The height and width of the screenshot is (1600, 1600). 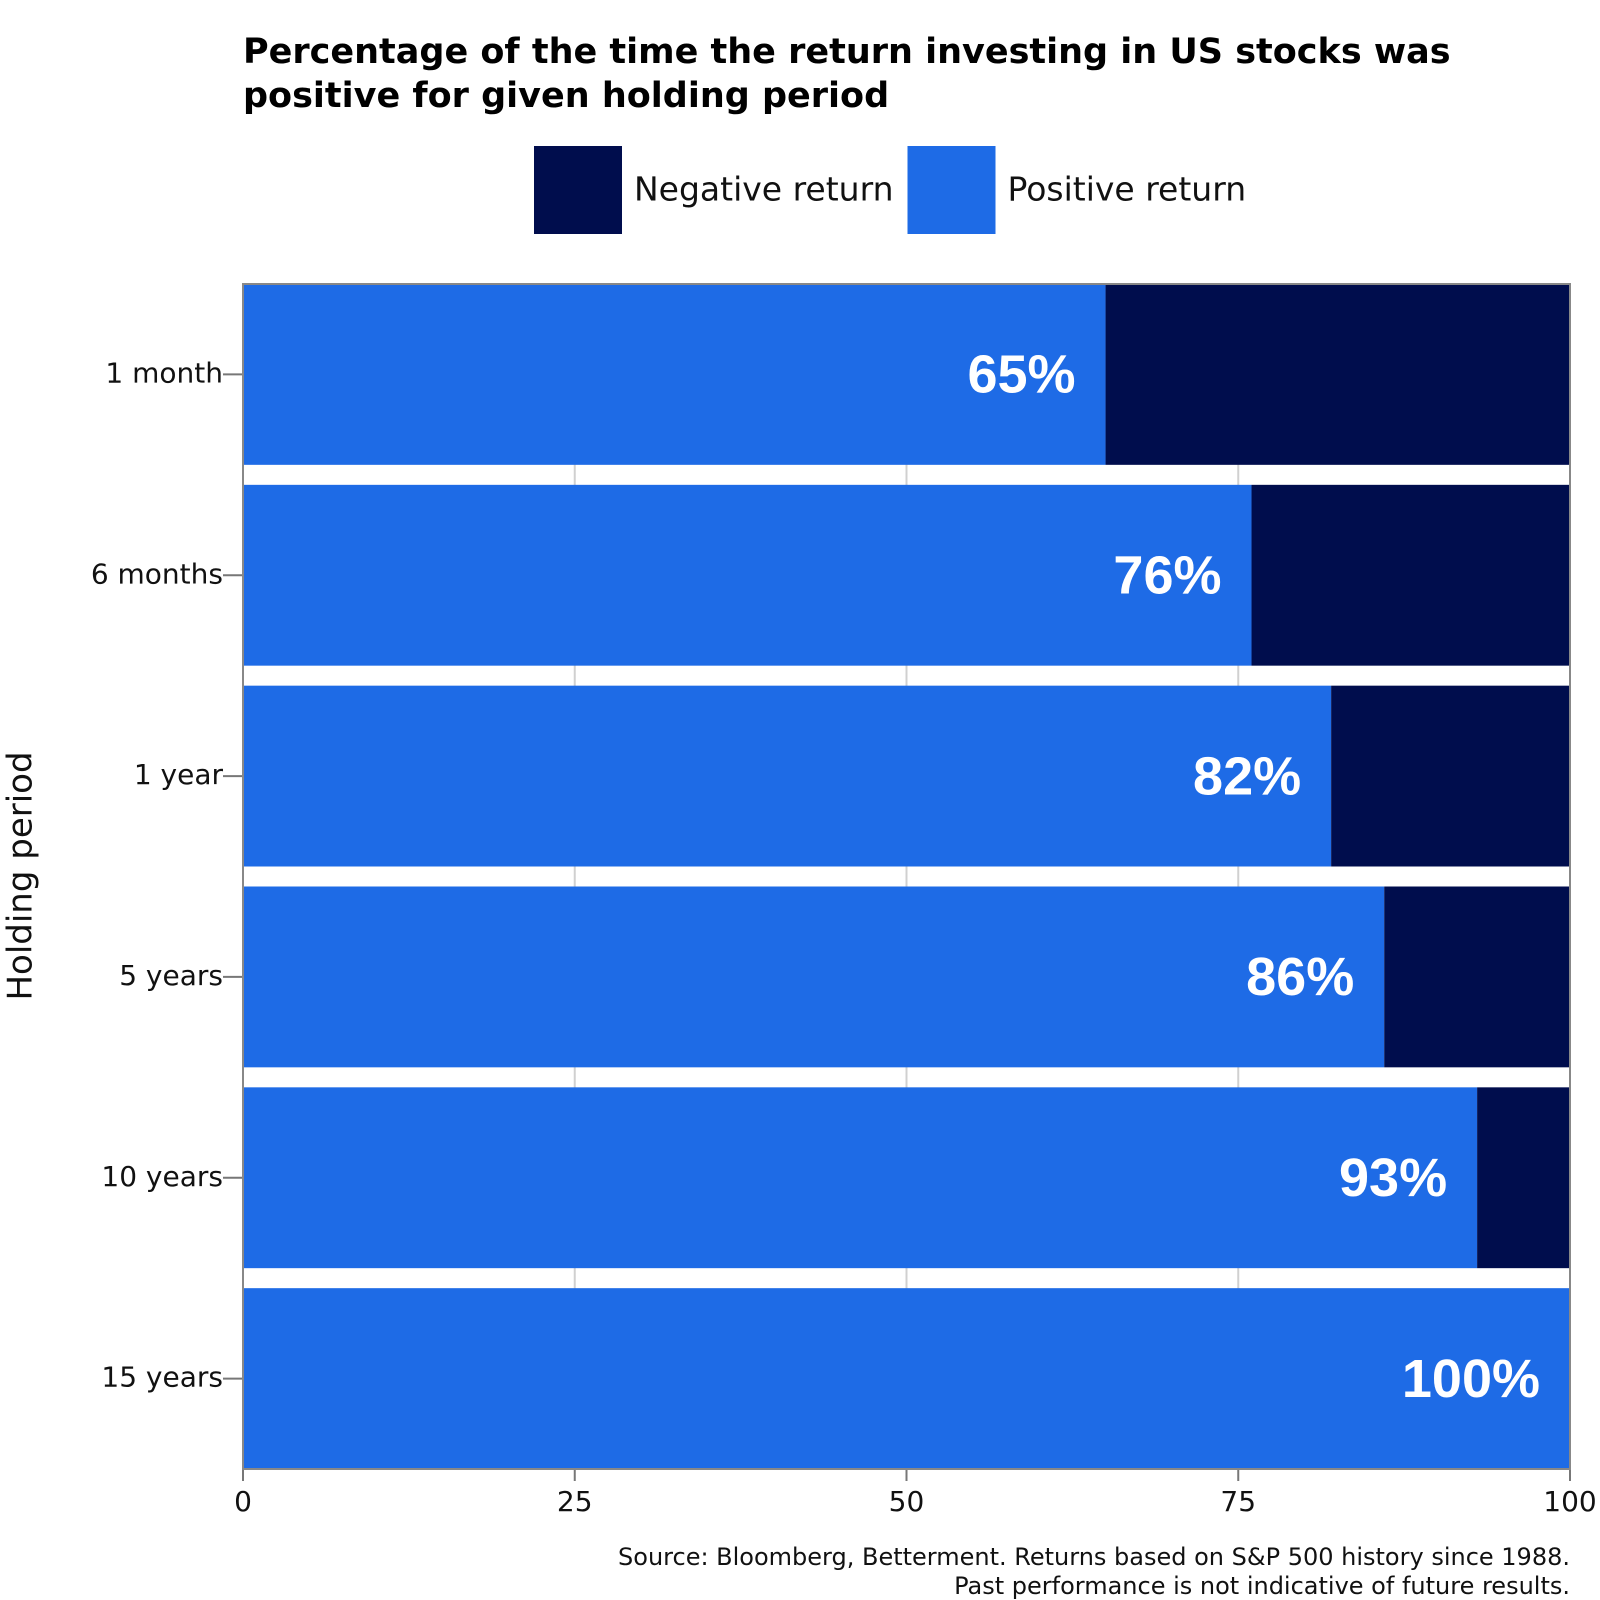 I want to click on legend-label: Positive return, so click(x=1127, y=189).